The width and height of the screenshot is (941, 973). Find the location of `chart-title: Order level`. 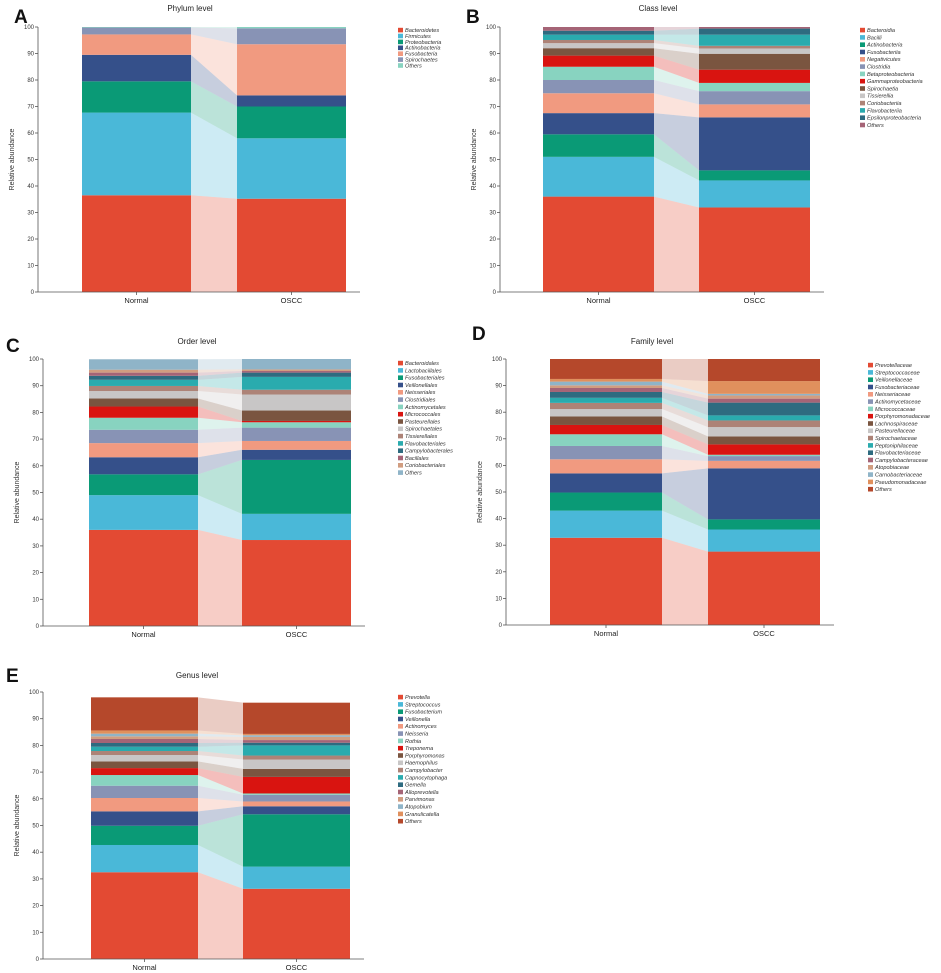

chart-title: Order level is located at coordinates (196, 341).